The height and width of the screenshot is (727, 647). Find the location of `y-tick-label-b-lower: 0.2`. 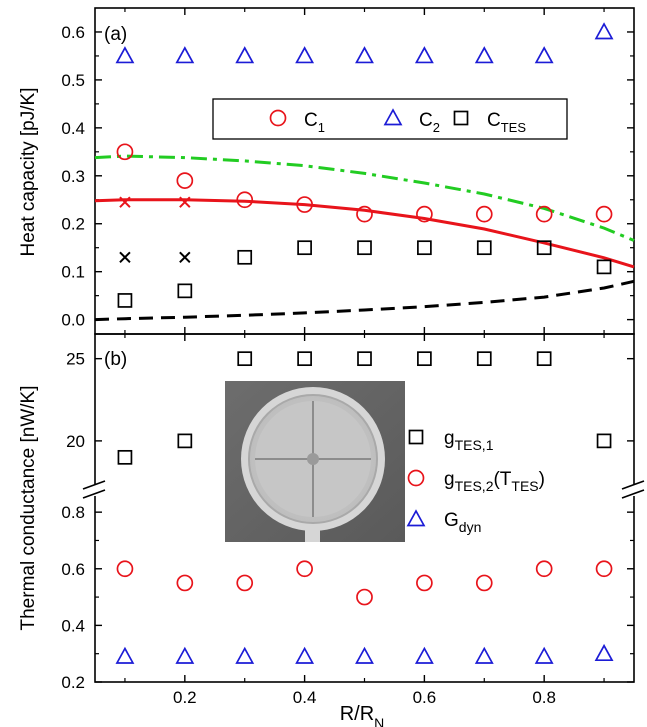

y-tick-label-b-lower: 0.2 is located at coordinates (73, 682).